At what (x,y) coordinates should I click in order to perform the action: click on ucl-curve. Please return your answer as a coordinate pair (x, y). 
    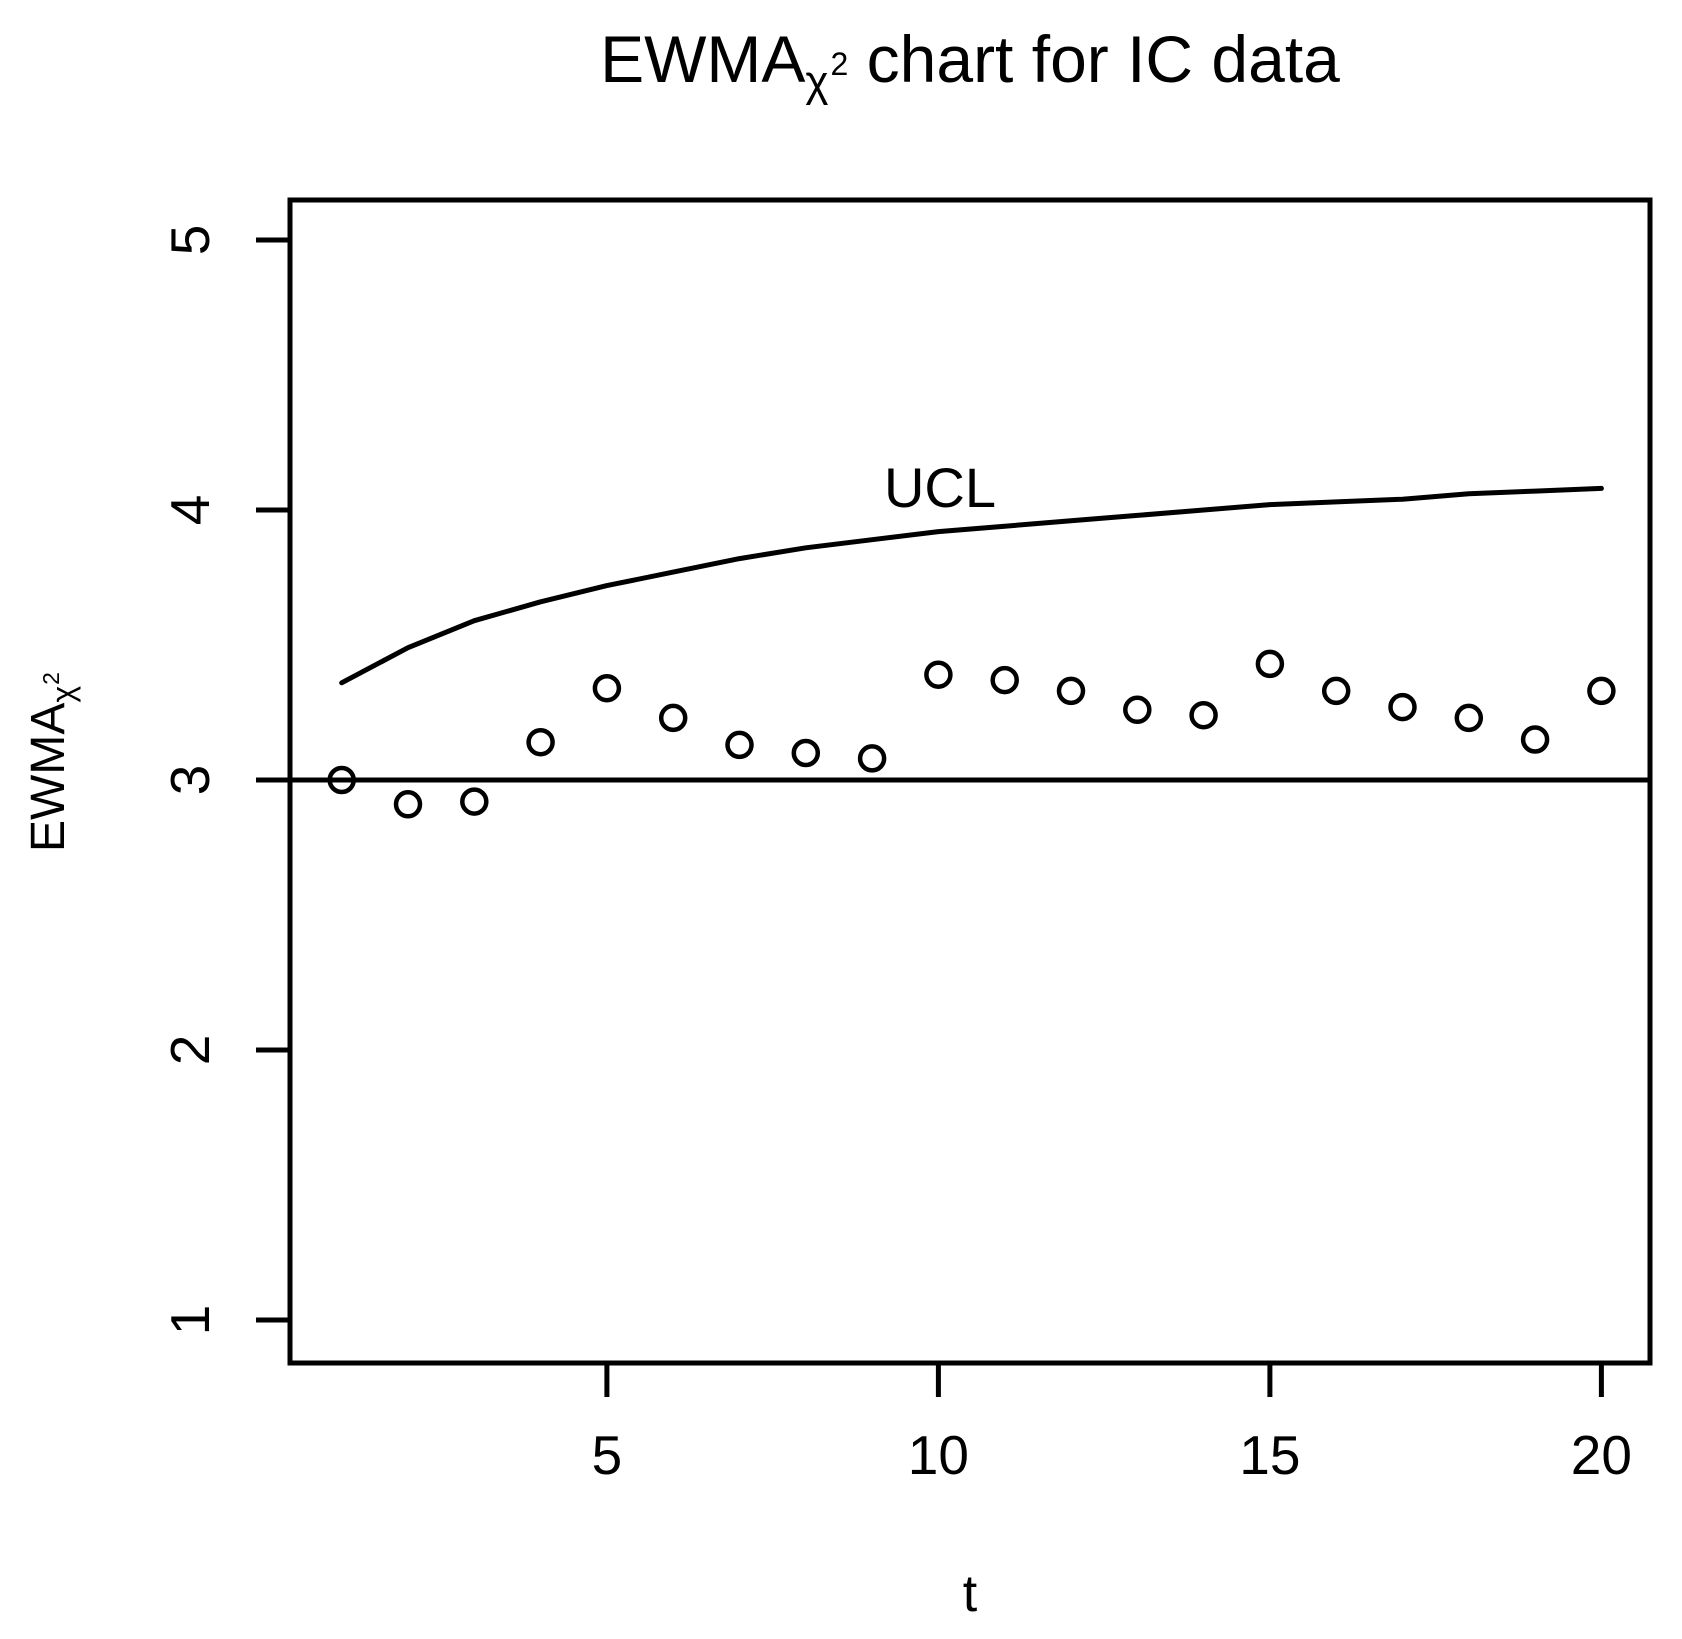
    Looking at the image, I should click on (971, 585).